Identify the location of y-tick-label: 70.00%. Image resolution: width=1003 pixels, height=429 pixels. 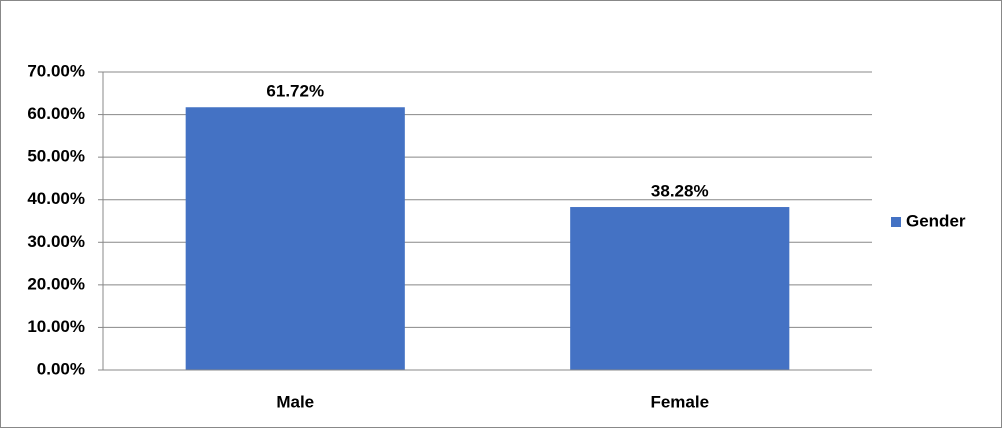
(56, 70).